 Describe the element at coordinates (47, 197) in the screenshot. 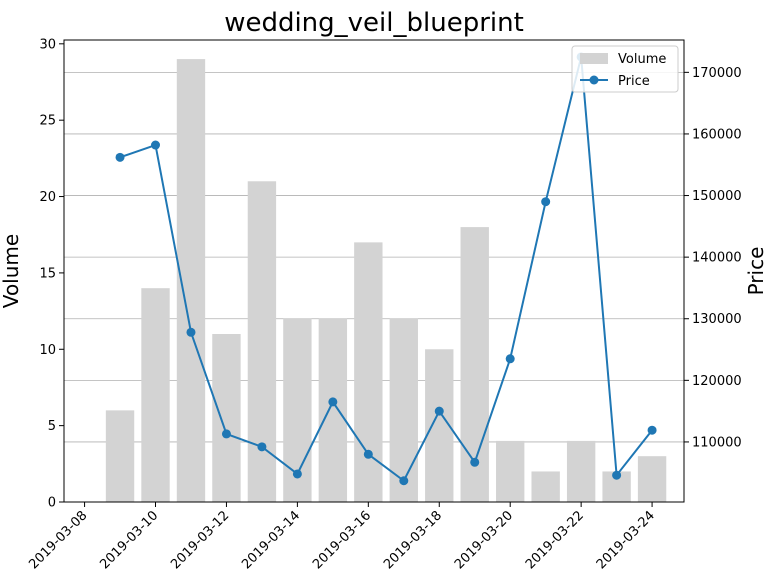

I see `y-left-tick-label: 20` at that location.